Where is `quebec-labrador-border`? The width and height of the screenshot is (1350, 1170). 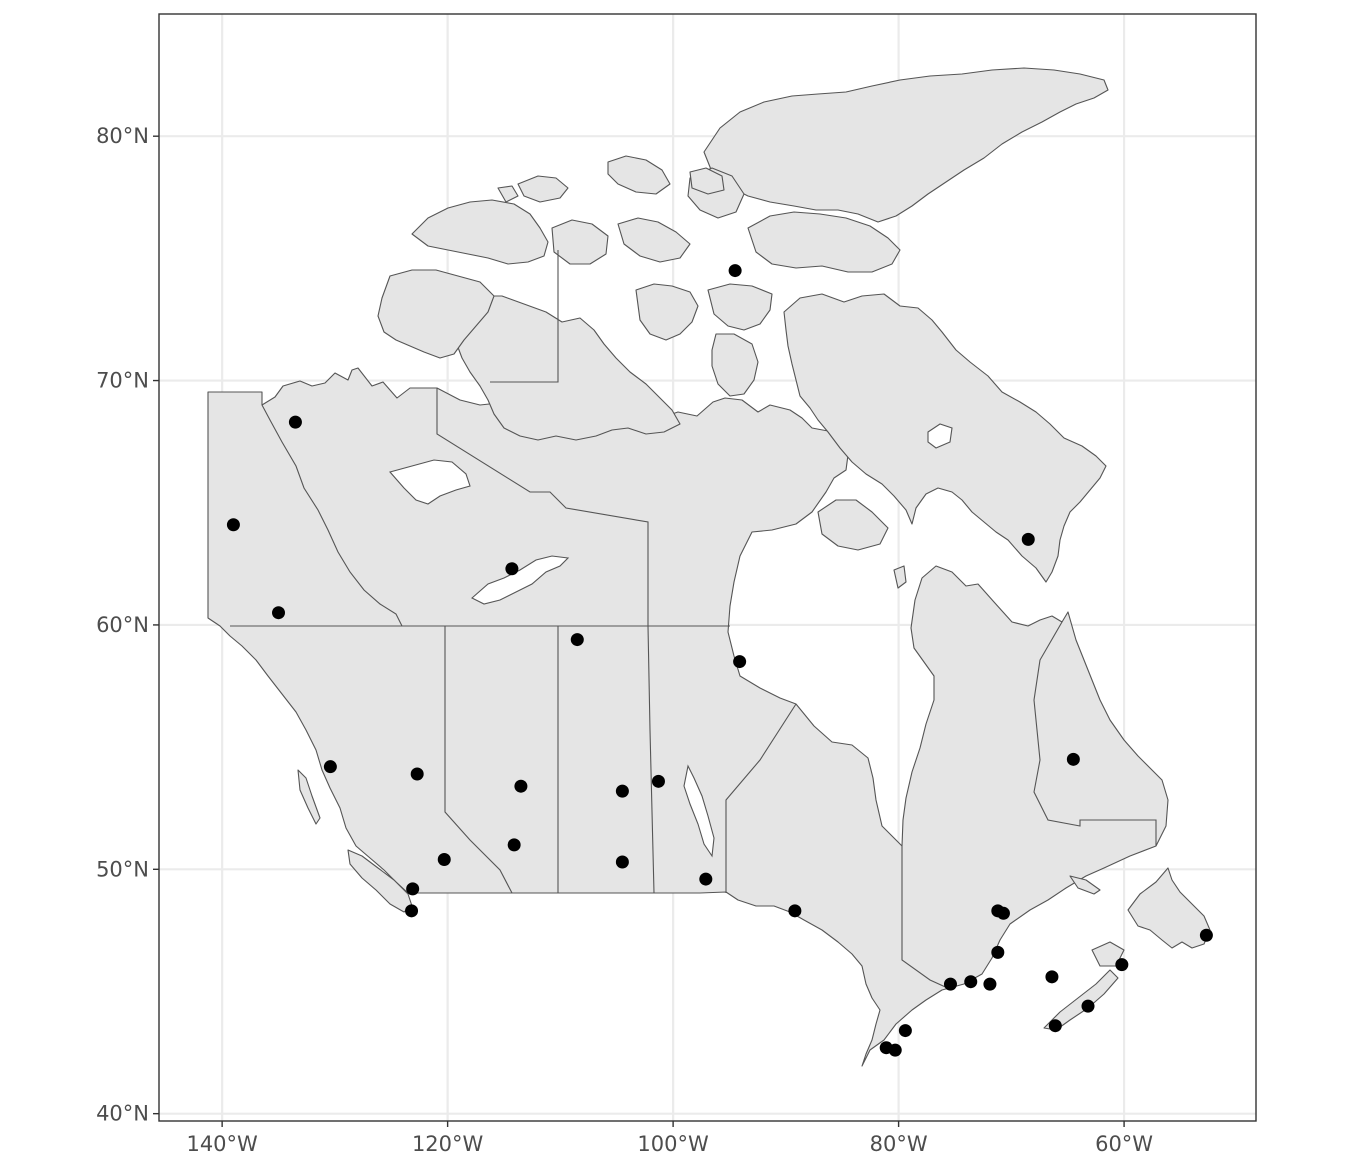 quebec-labrador-border is located at coordinates (1095, 733).